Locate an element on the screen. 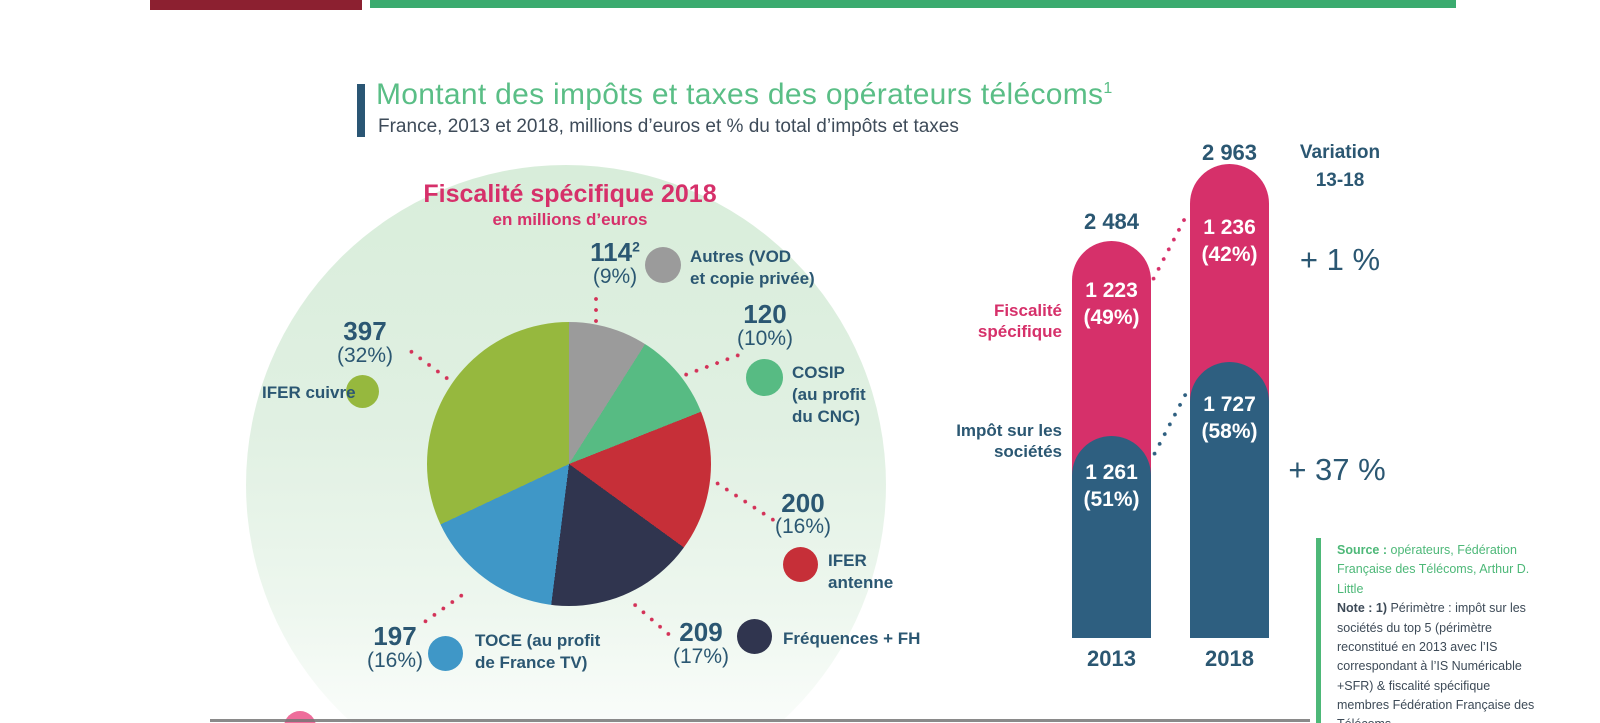 Image resolution: width=1600 pixels, height=723 pixels. value-autres: 1142 is located at coordinates (615, 252).